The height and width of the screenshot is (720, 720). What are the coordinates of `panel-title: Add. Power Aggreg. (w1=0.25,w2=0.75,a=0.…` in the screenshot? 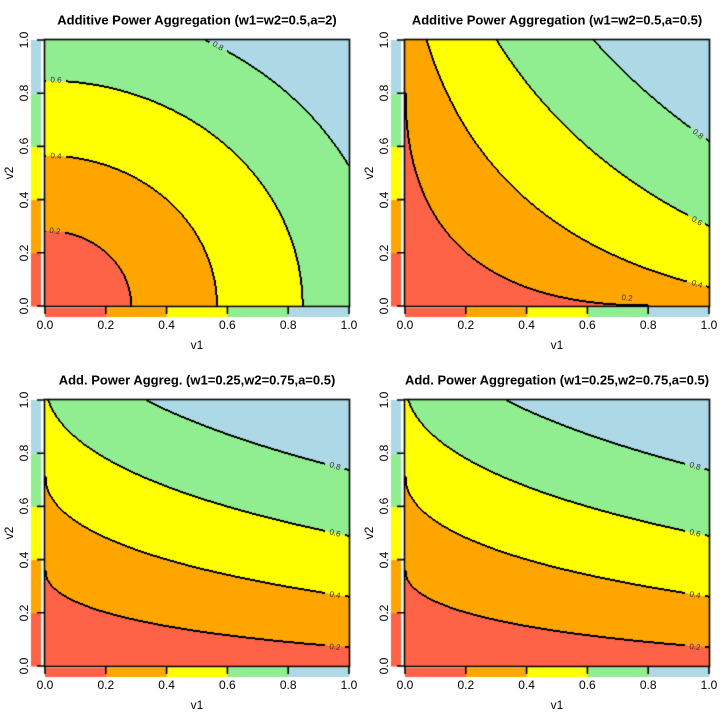 It's located at (197, 380).